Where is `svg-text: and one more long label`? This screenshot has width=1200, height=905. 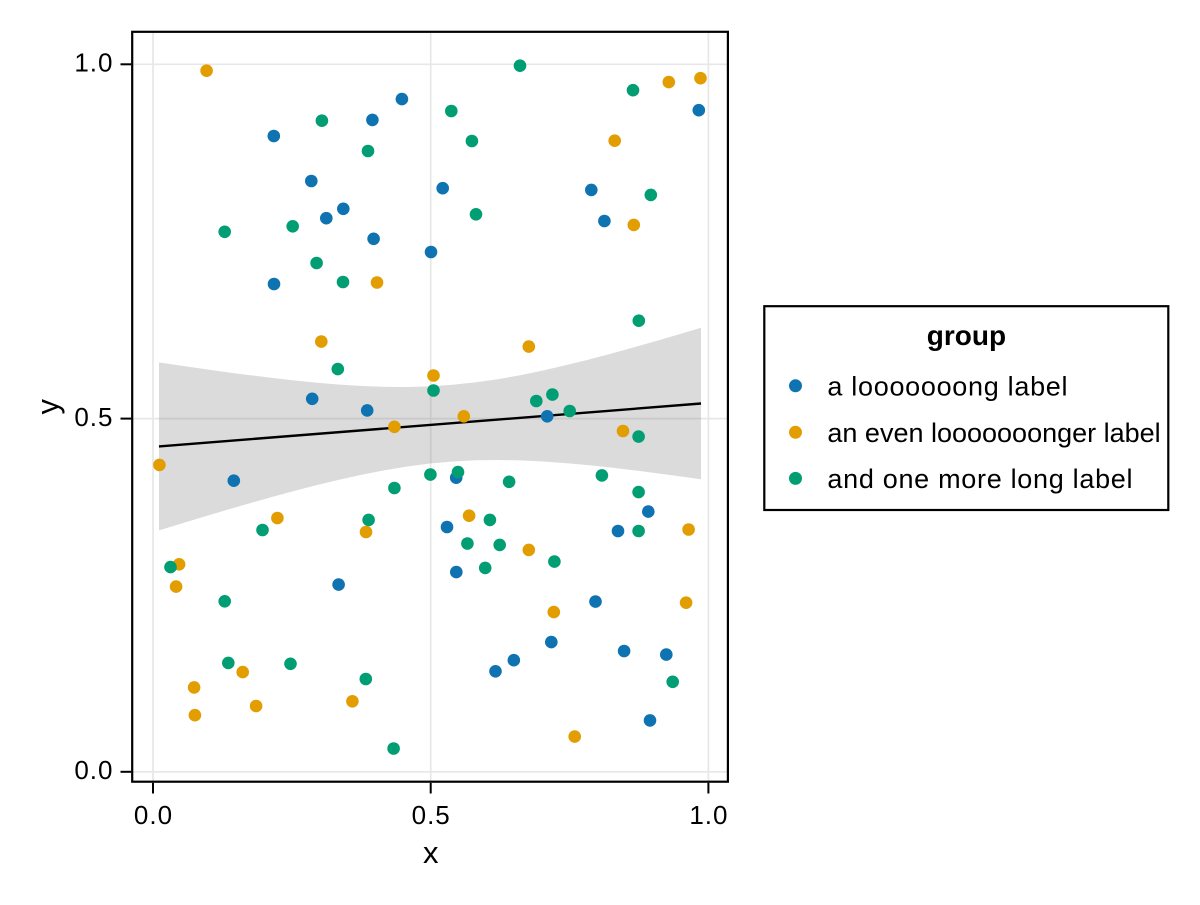 svg-text: and one more long label is located at coordinates (980, 479).